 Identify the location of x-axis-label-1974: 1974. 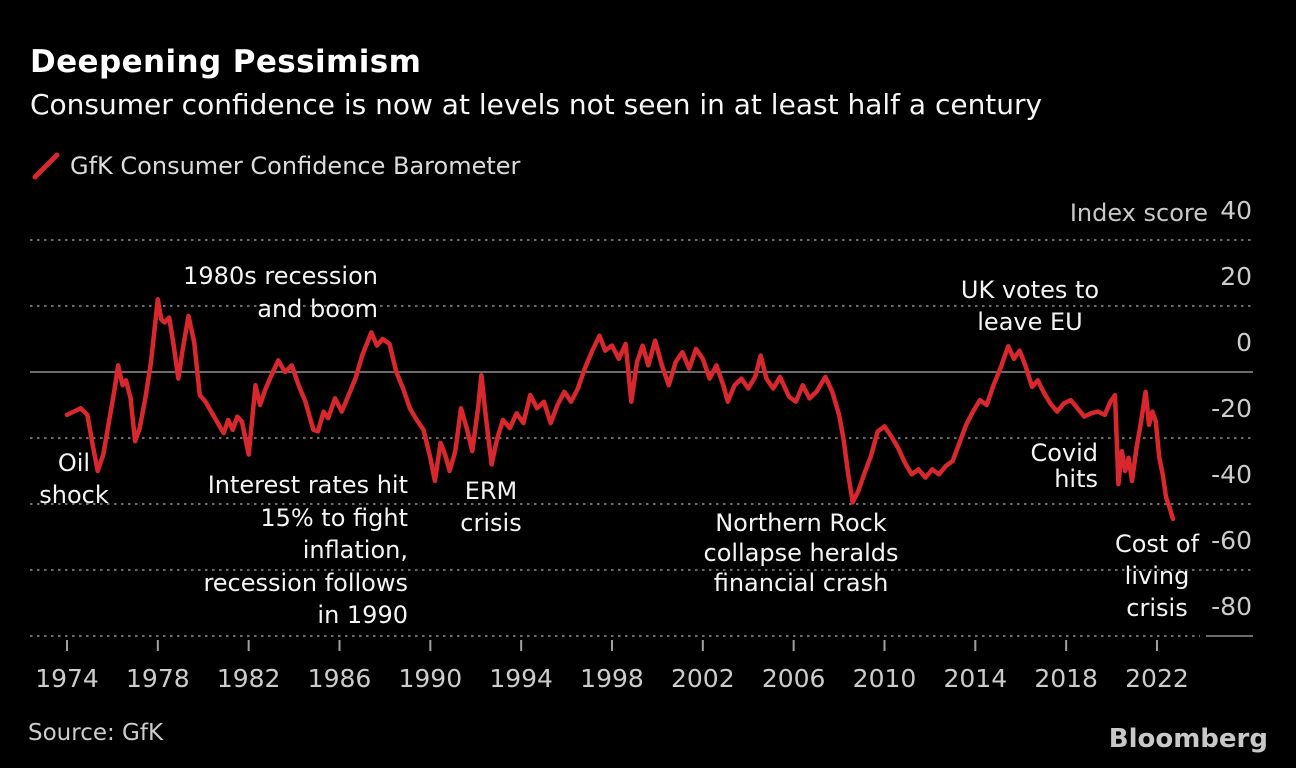
(67, 678).